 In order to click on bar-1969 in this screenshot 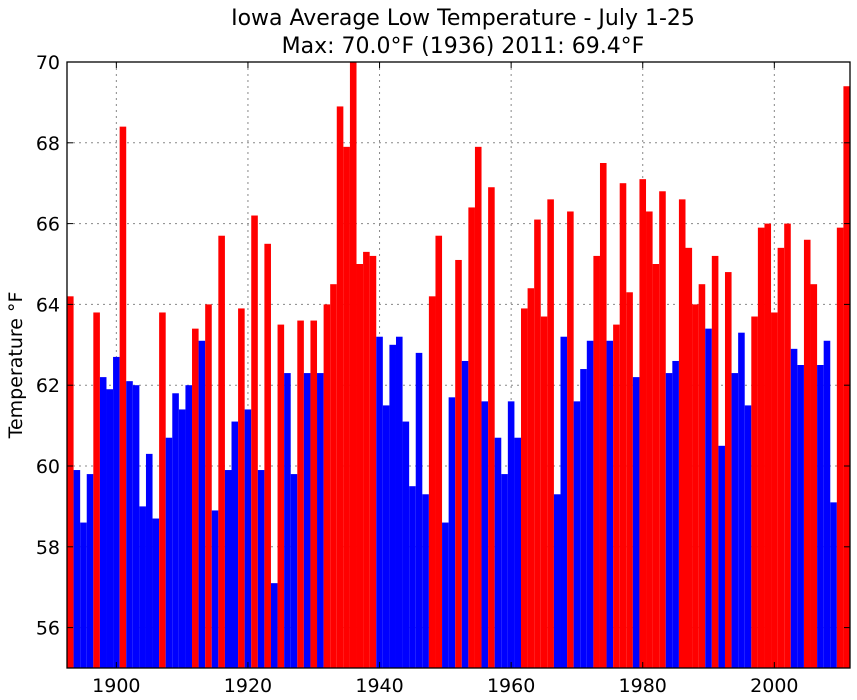, I will do `click(570, 440)`.